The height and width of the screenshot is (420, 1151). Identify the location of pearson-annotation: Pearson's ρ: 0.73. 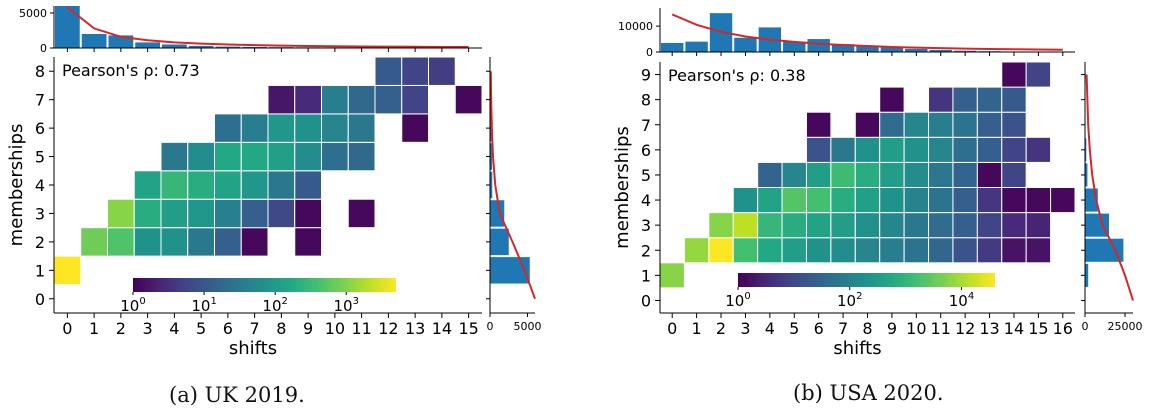
(131, 70).